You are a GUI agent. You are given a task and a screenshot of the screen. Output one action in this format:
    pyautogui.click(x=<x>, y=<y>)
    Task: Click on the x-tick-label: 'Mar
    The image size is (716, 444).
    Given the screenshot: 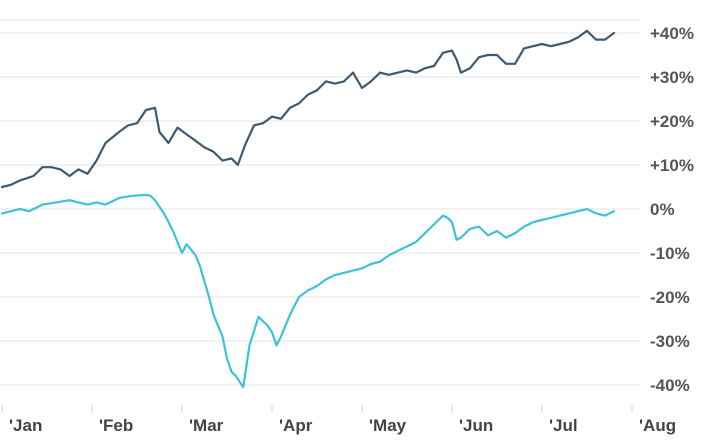 What is the action you would take?
    pyautogui.click(x=206, y=425)
    